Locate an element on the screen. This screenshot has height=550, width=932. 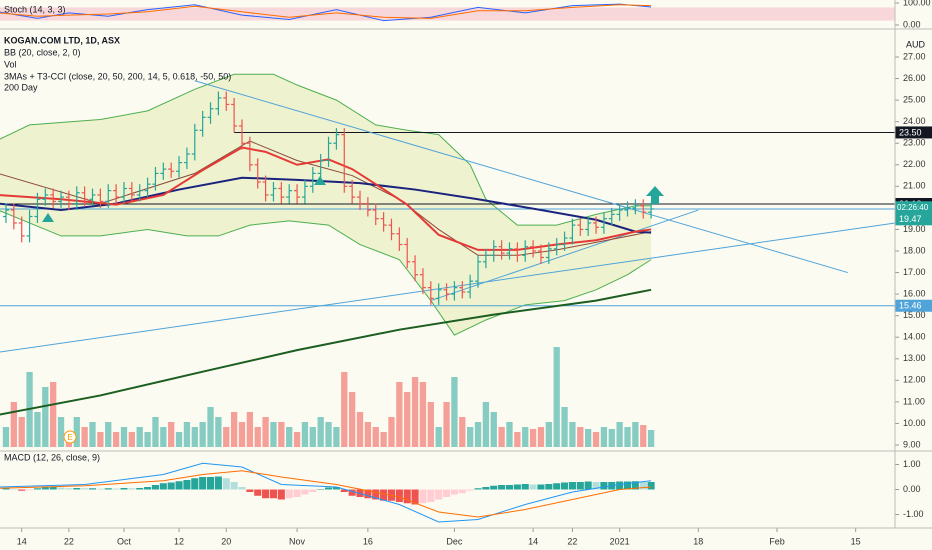
last-tag is located at coordinates (913, 219).